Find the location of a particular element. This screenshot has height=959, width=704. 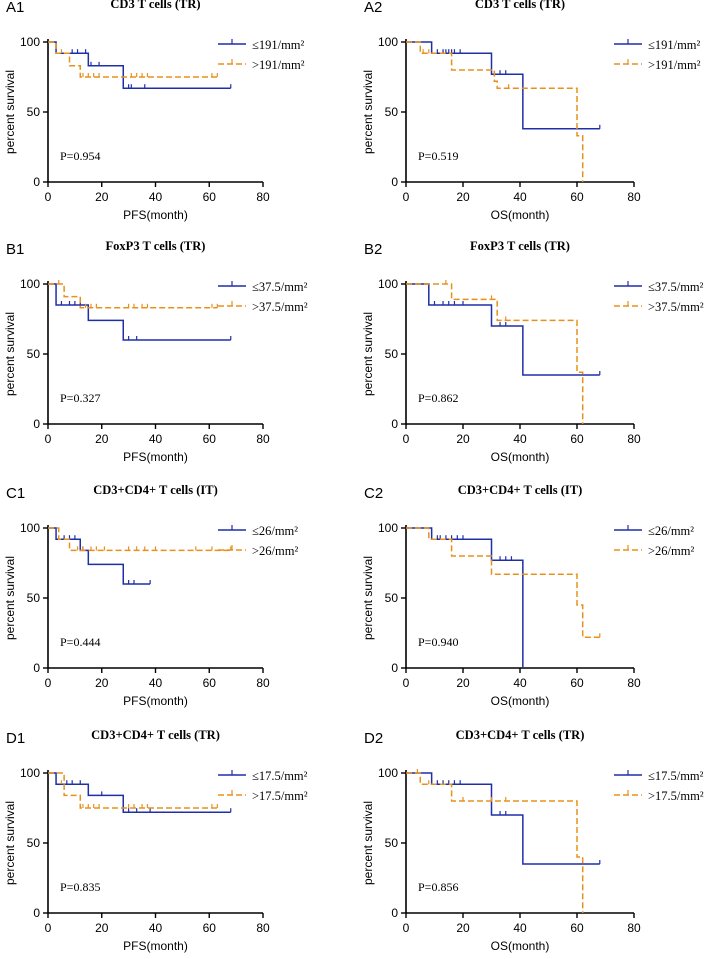

panel-label: B1 is located at coordinates (15, 249).